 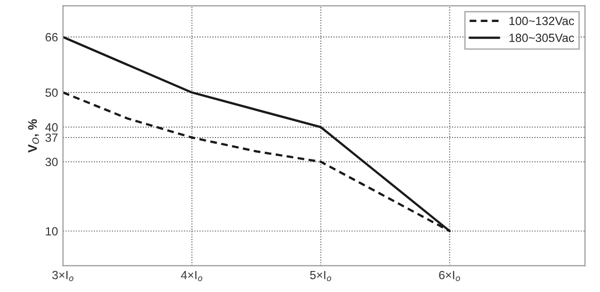 I want to click on y-axis-title: V$_{O}$, %, so click(x=33, y=136).